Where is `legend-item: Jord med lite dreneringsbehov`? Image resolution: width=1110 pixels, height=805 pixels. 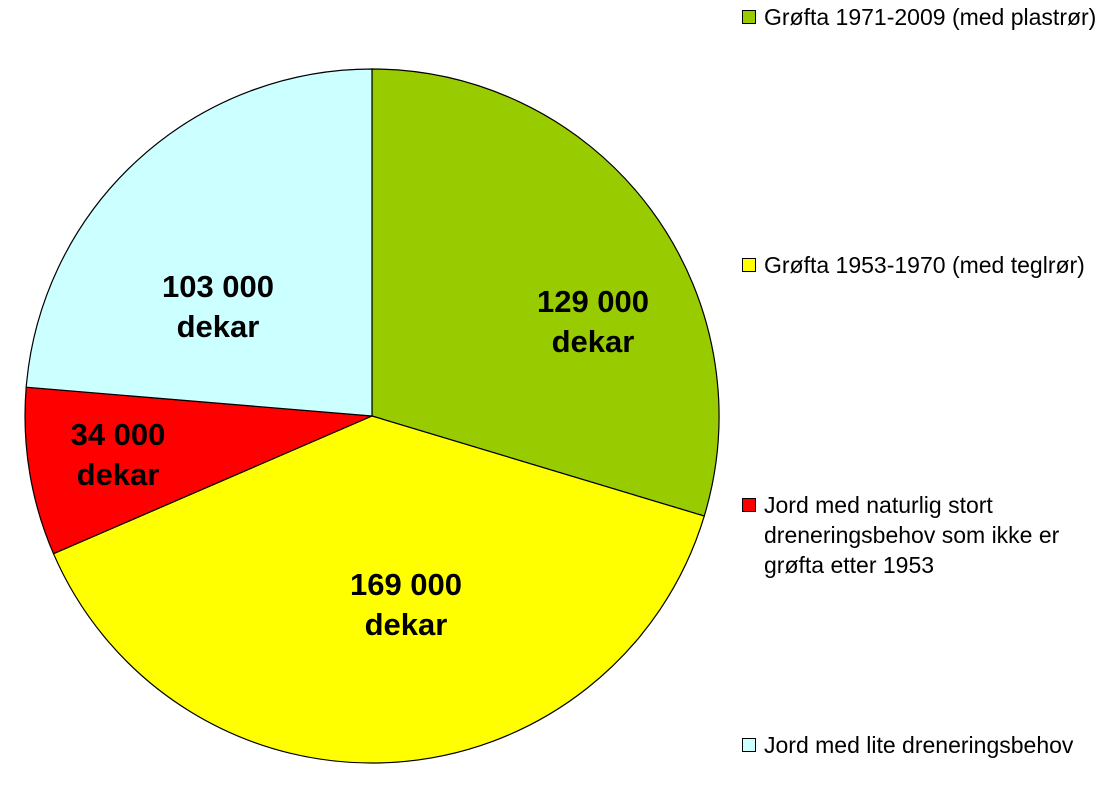 legend-item: Jord med lite dreneringsbehov is located at coordinates (922, 745).